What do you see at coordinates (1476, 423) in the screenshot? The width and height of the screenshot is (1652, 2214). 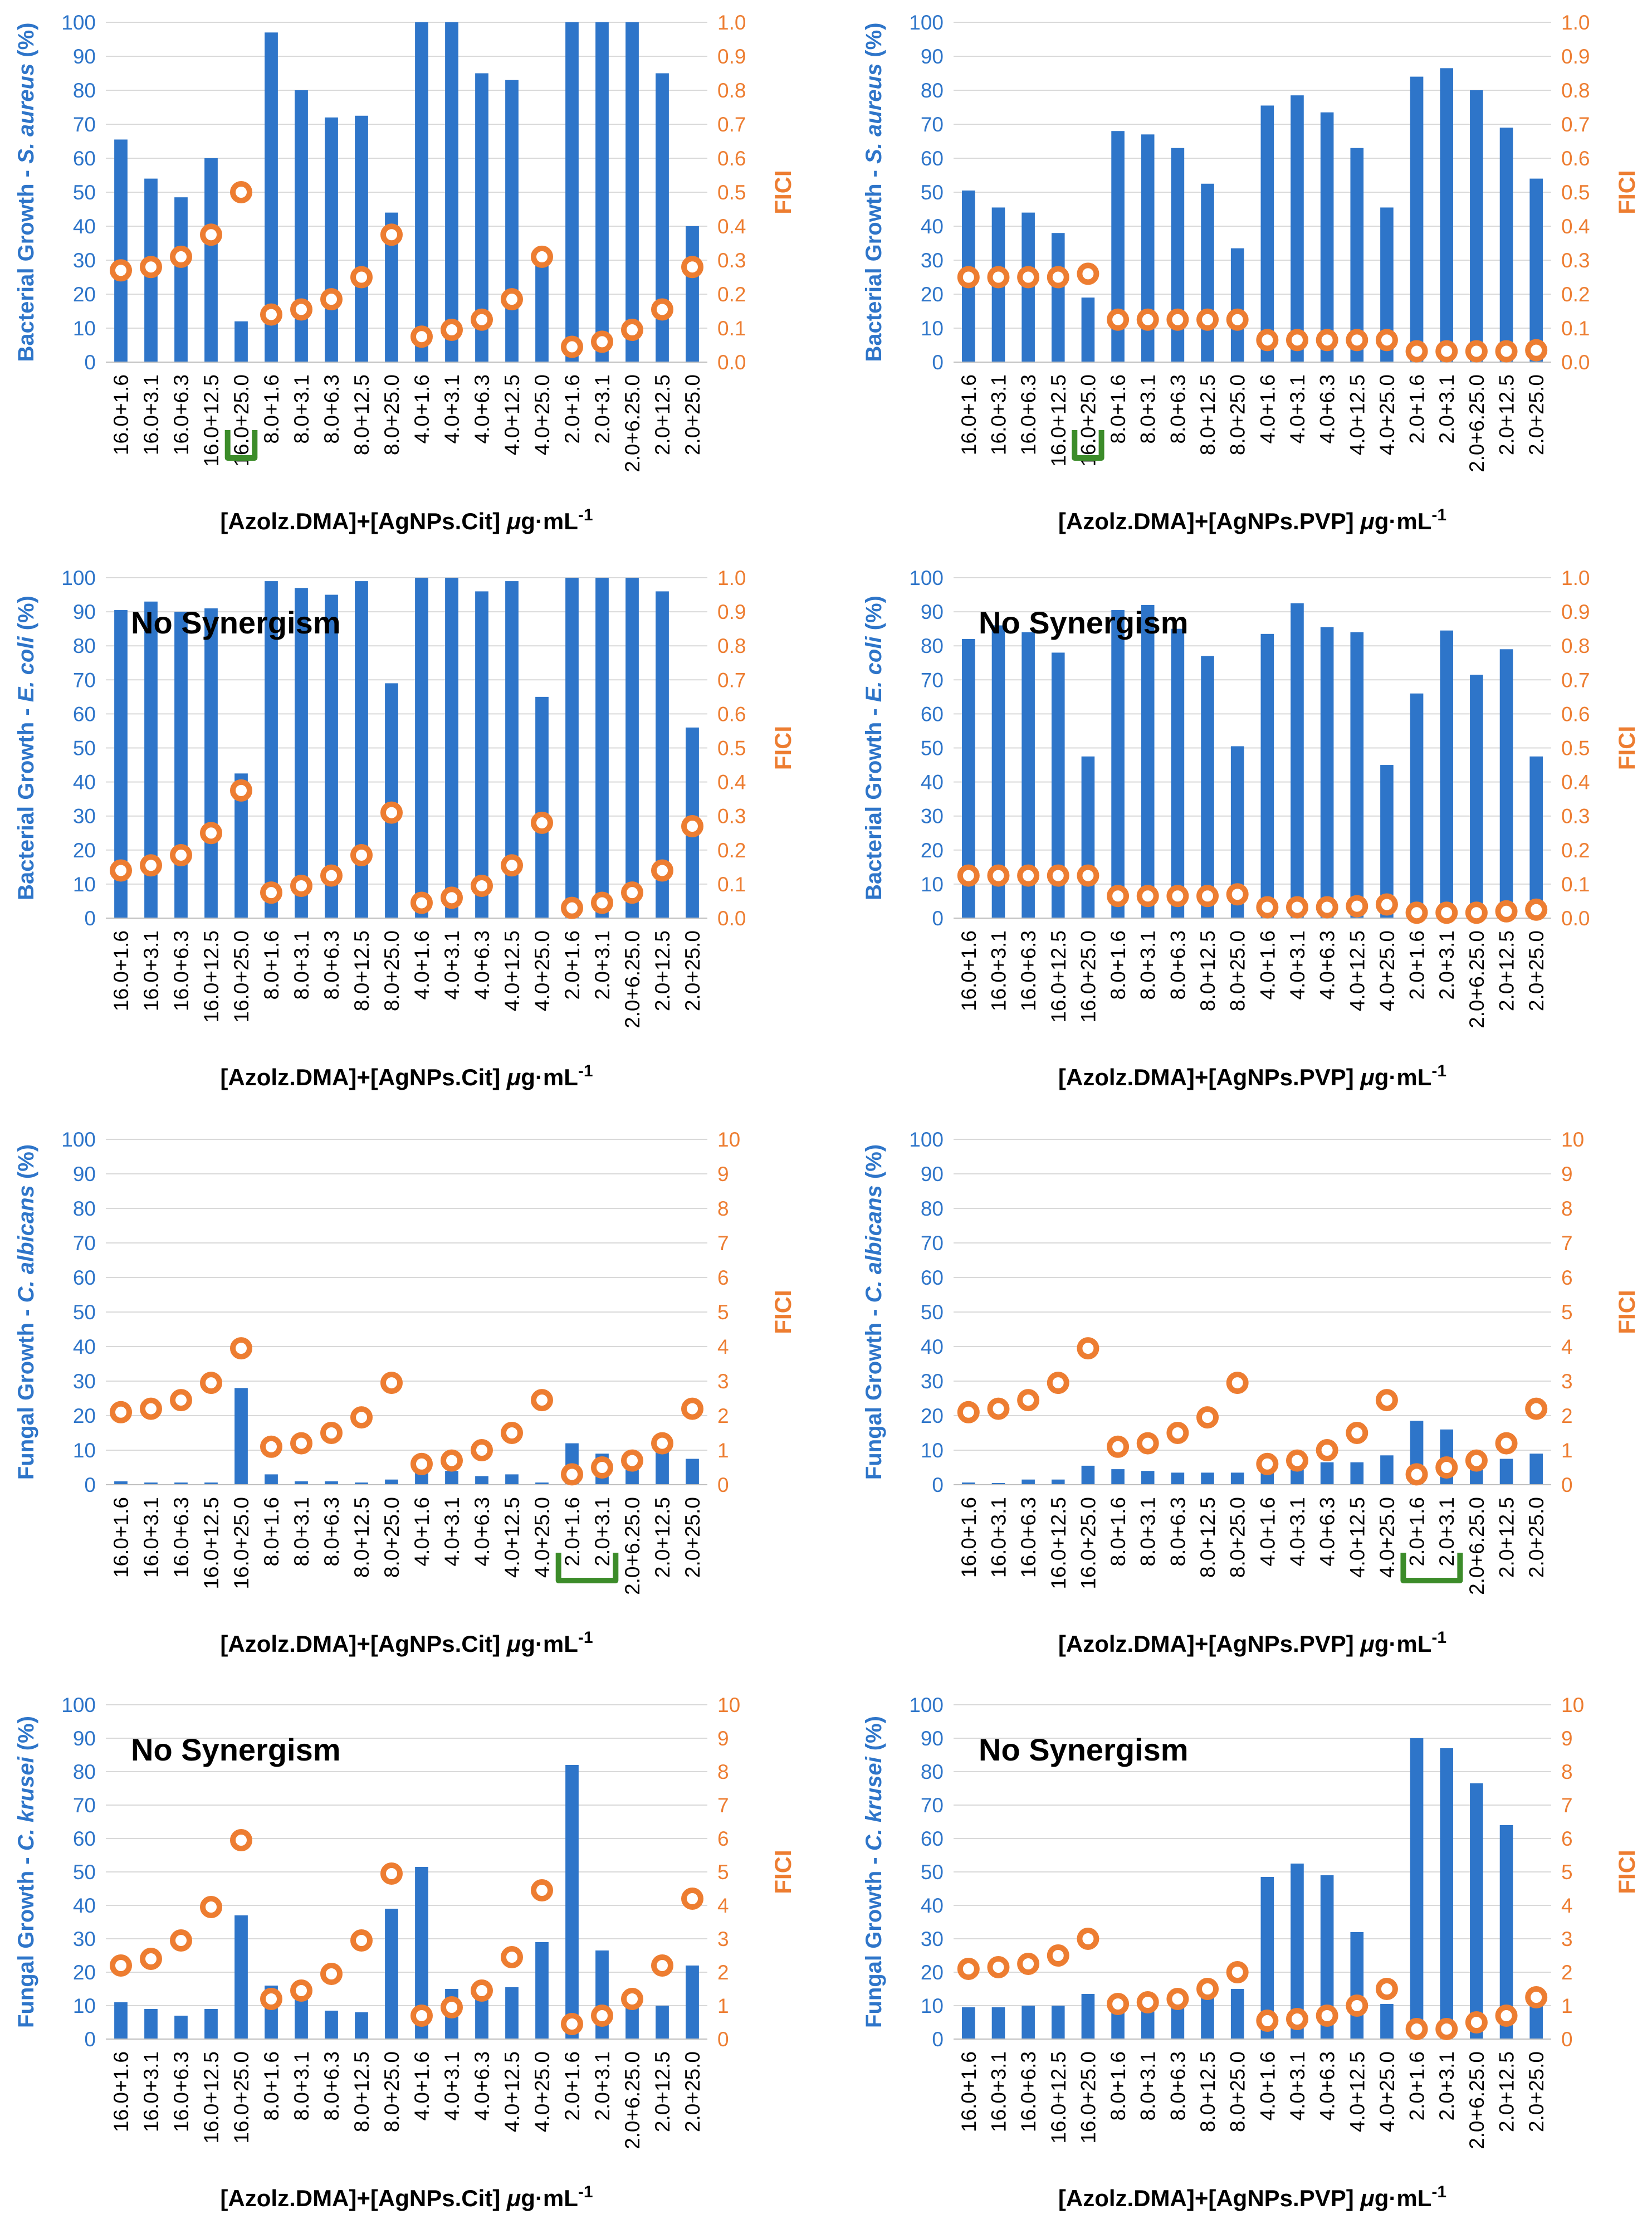 I see `x-tick-label: 2.0+6.25.0` at bounding box center [1476, 423].